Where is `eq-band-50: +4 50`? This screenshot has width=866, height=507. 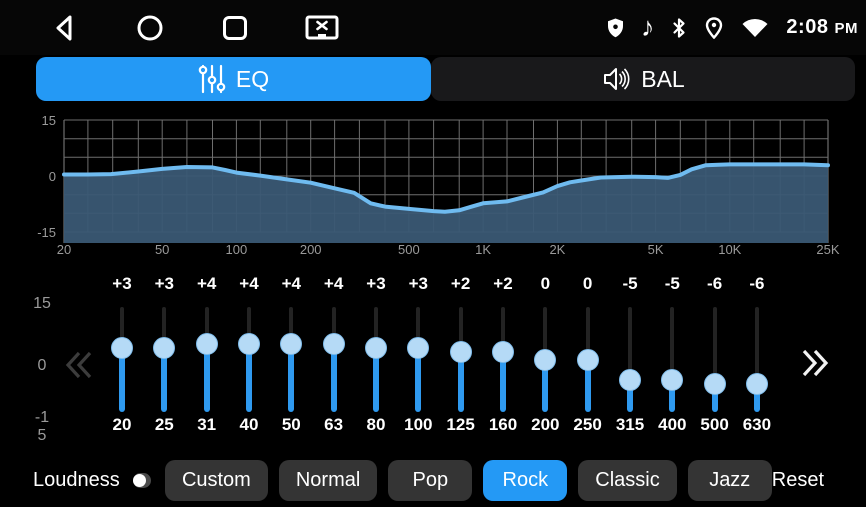 eq-band-50: +4 50 is located at coordinates (291, 360).